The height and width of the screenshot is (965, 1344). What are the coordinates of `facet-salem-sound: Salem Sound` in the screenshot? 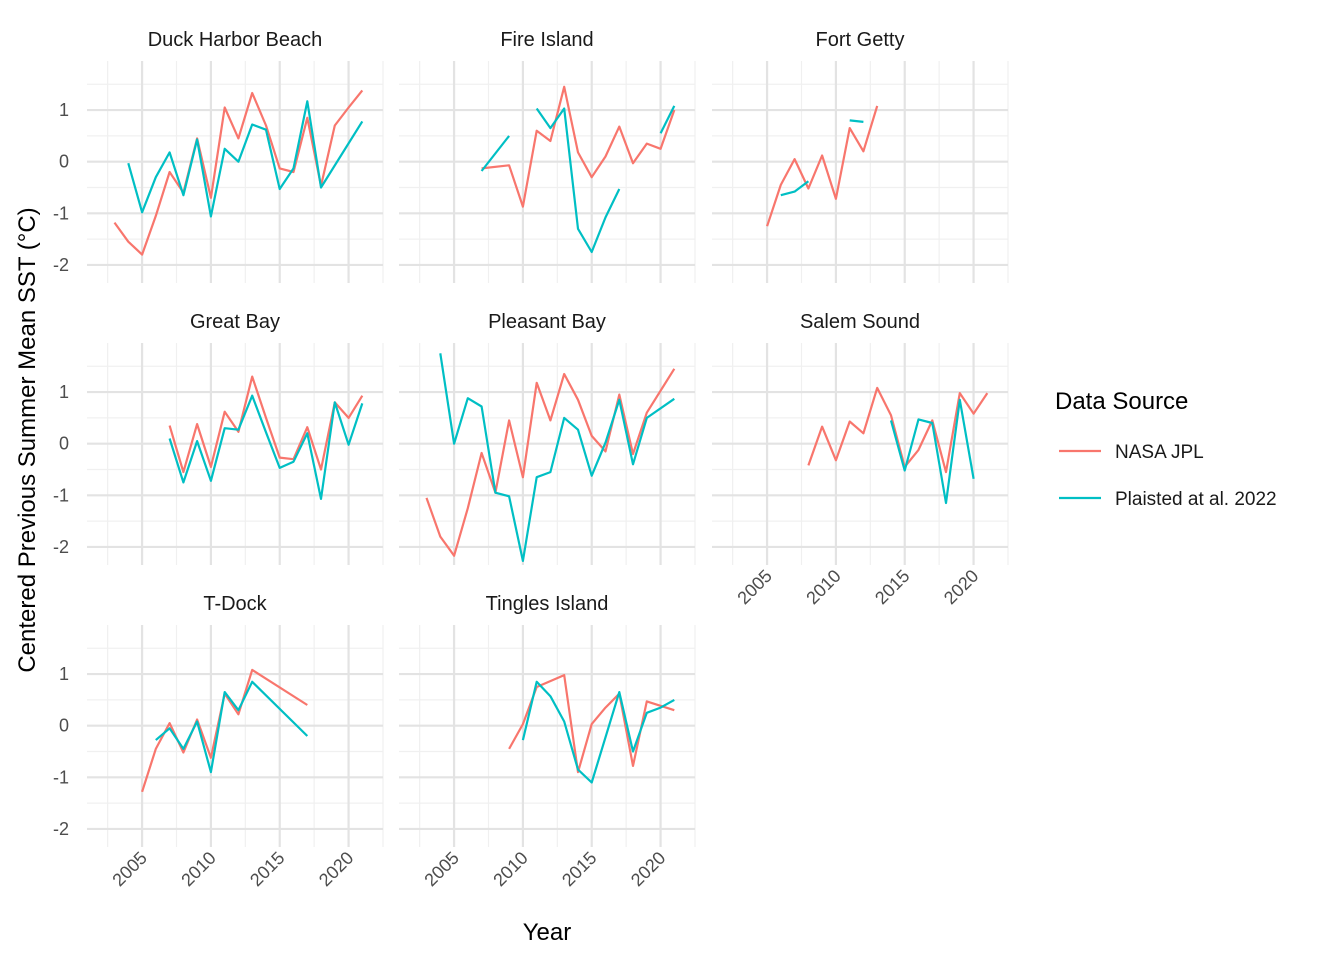 It's located at (860, 438).